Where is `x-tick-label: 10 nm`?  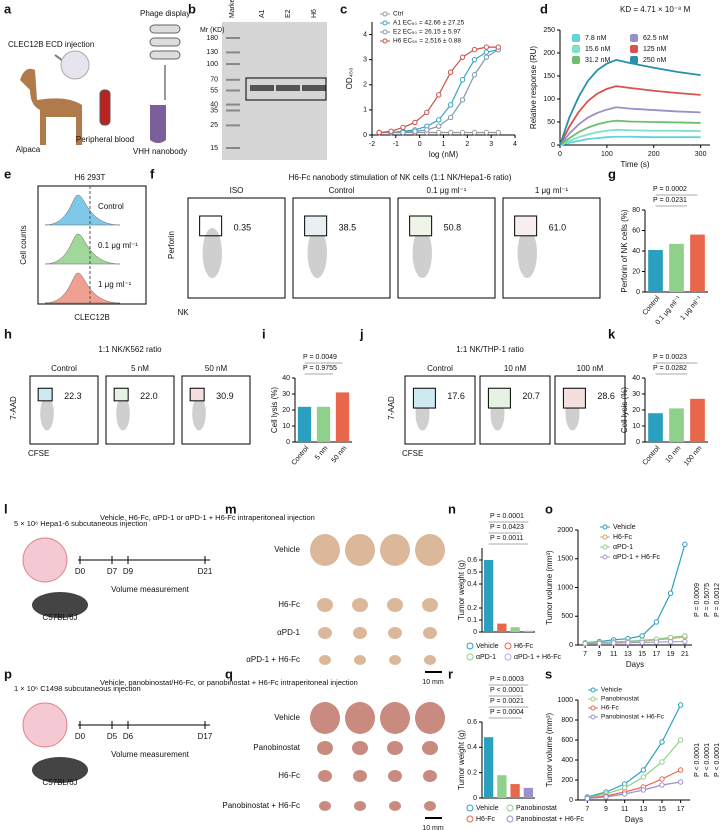
x-tick-label: 10 nm is located at coordinates (674, 455).